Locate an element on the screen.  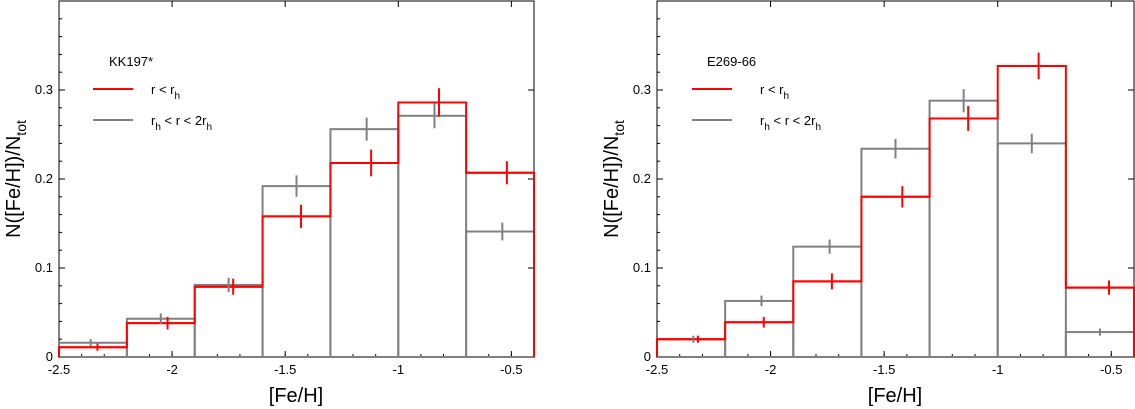
legend-title-left: KK197* is located at coordinates (131, 61).